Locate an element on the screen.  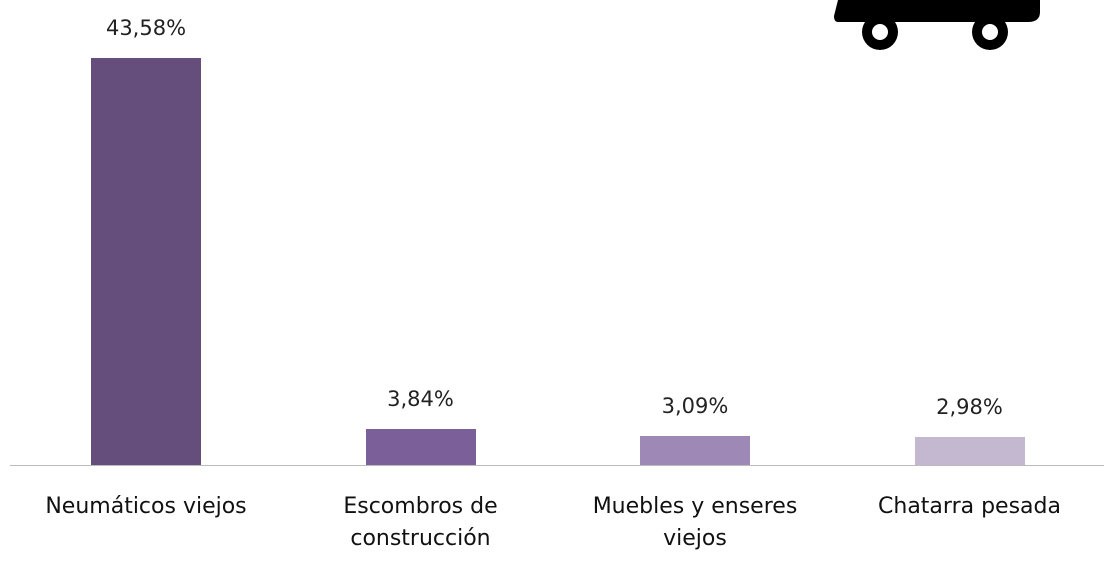
x-tick-label: Chatarra pesada is located at coordinates (969, 506).